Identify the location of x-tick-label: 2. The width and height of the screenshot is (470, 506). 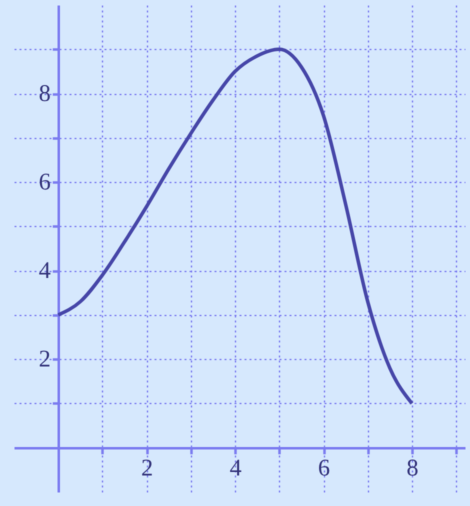
(147, 468).